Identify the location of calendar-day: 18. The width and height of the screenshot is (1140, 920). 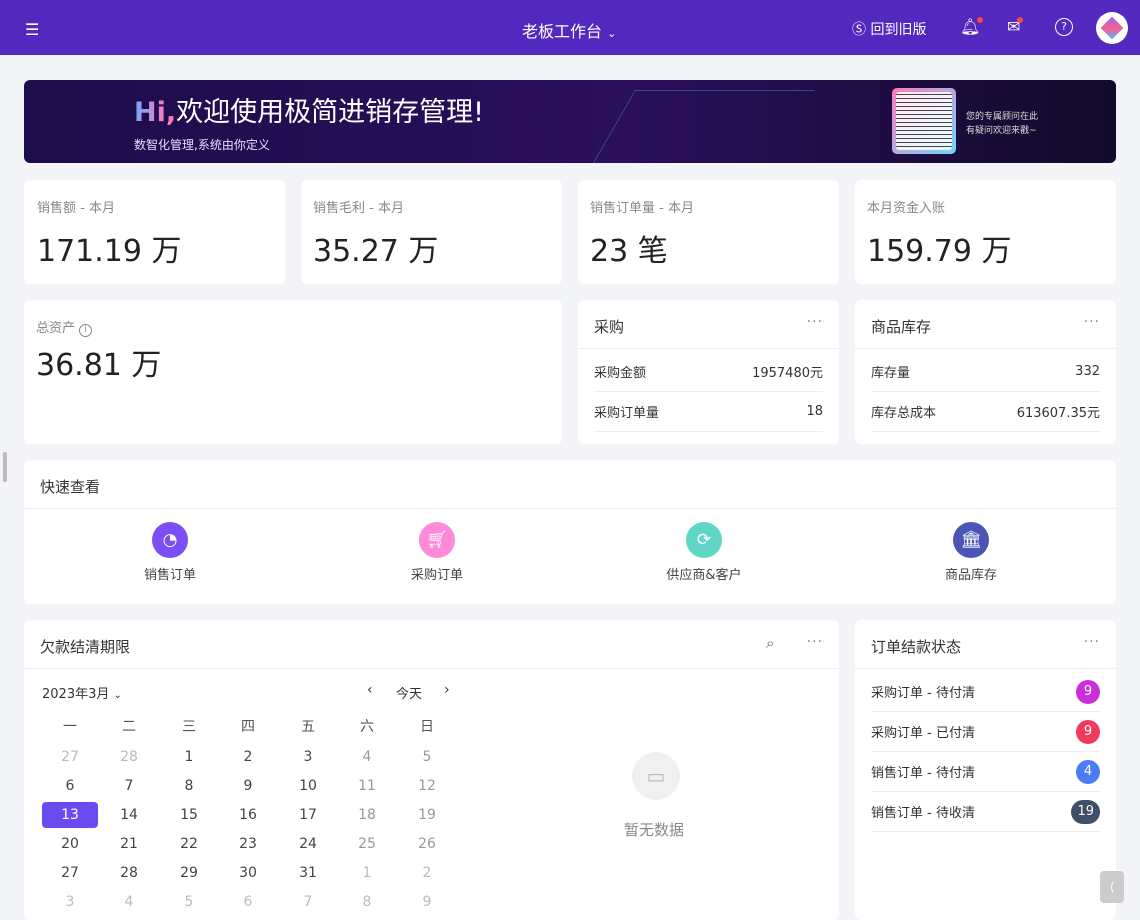
(367, 815).